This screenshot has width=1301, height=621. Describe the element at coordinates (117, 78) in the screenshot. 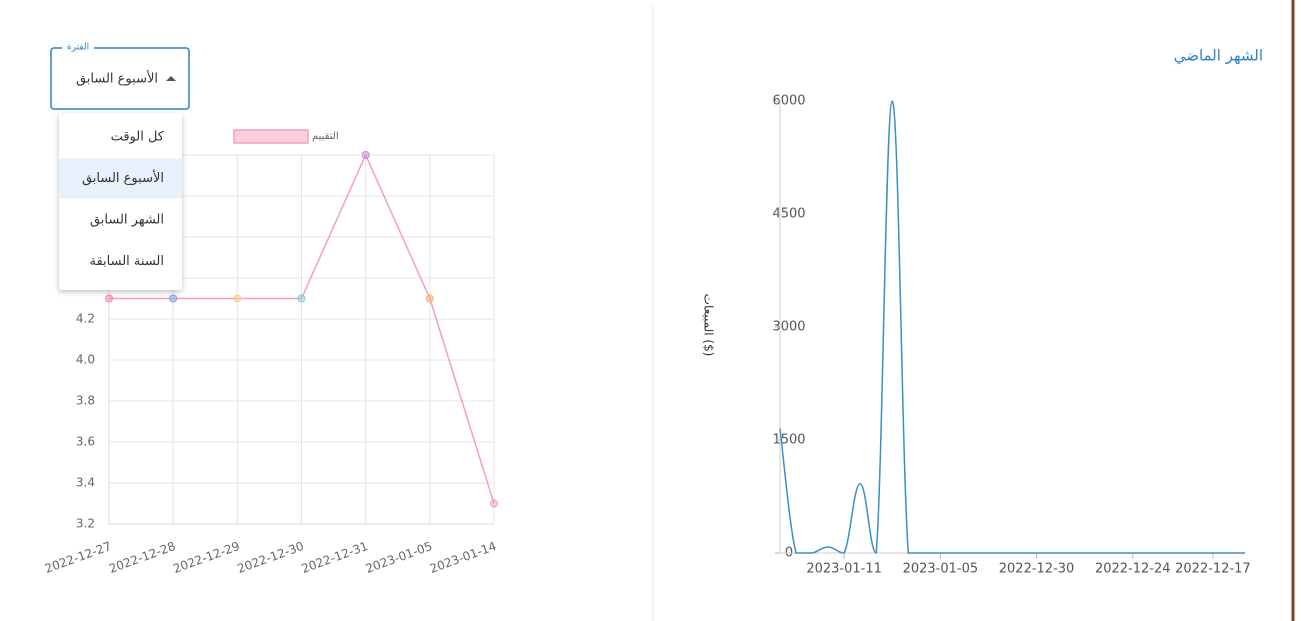

I see `select-value: الأسبوع السابق` at that location.